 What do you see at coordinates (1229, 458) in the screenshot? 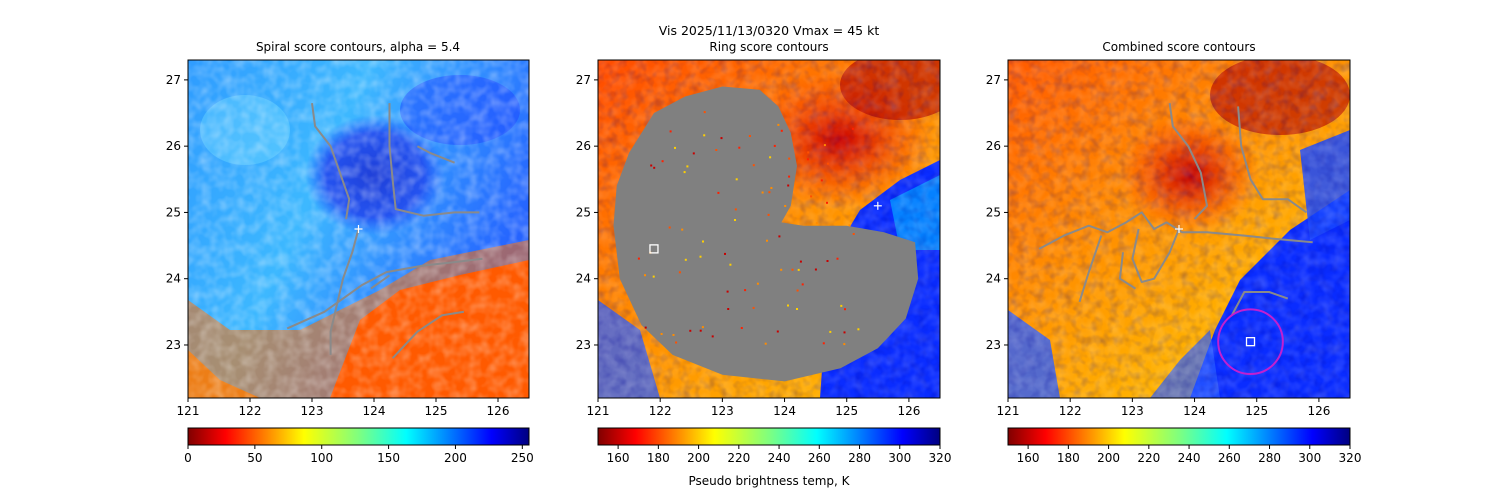
I see `colorbar-tick-label: 260` at bounding box center [1229, 458].